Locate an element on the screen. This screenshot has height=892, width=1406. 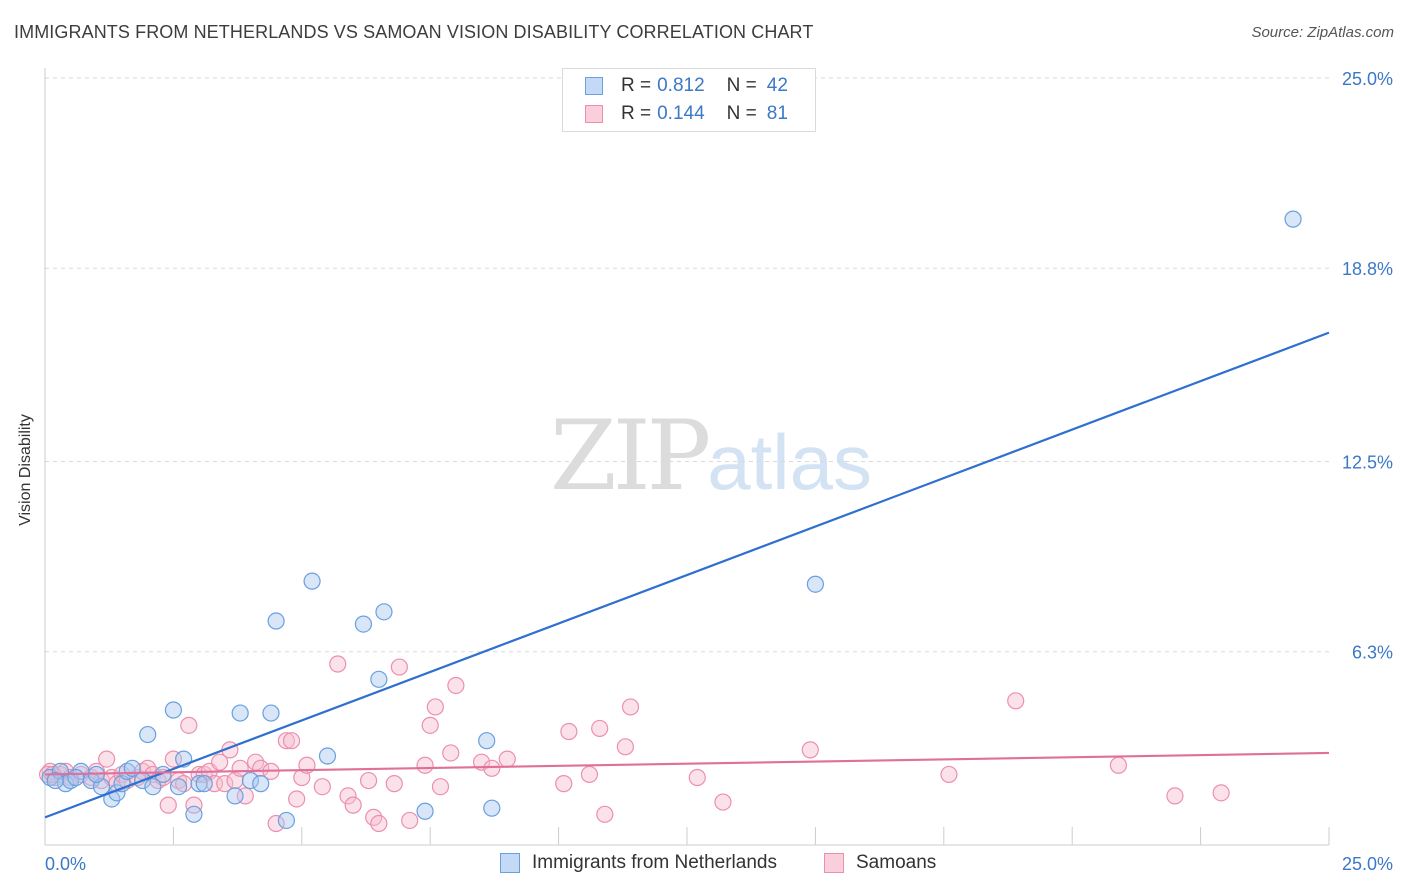
y-tick-label: 6.3% is located at coordinates (1372, 653).